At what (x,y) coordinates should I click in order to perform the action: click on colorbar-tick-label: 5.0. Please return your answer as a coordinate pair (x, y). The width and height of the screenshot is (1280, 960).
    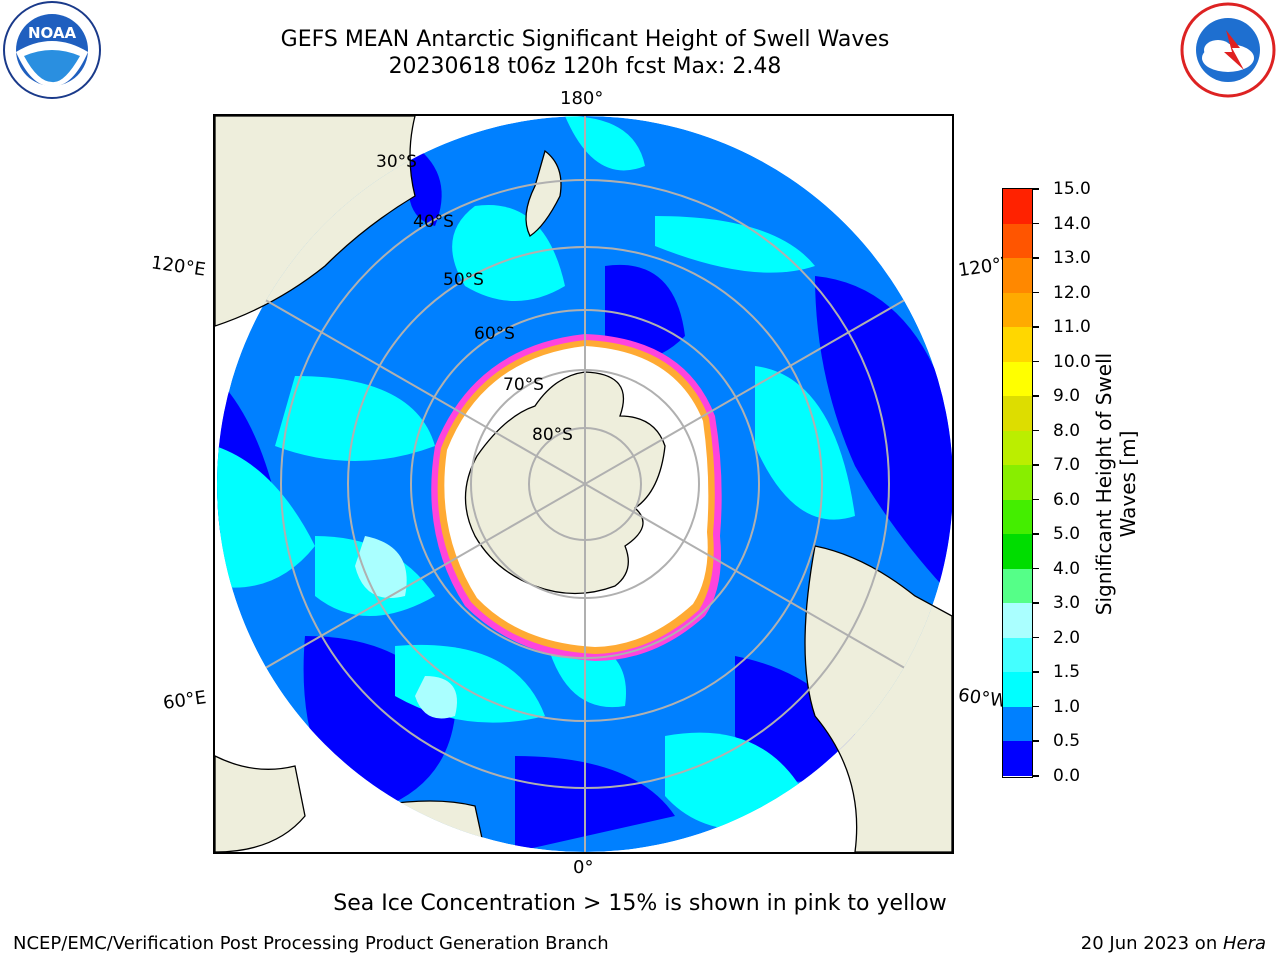
    Looking at the image, I should click on (1067, 534).